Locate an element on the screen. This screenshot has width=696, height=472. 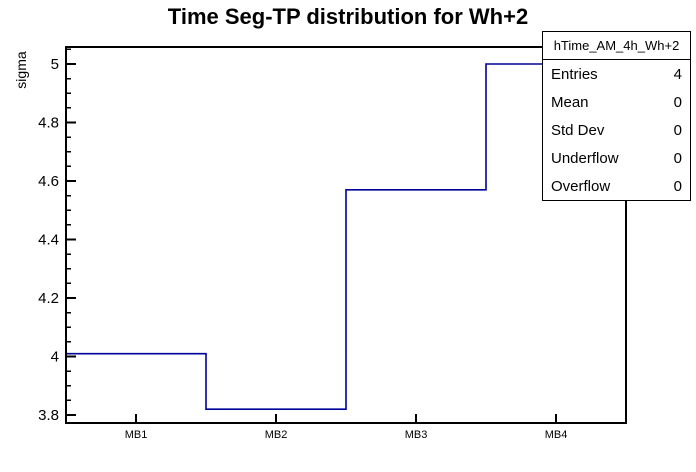
chart-title: Time Seg-TP distribution for Wh+2 is located at coordinates (348, 16).